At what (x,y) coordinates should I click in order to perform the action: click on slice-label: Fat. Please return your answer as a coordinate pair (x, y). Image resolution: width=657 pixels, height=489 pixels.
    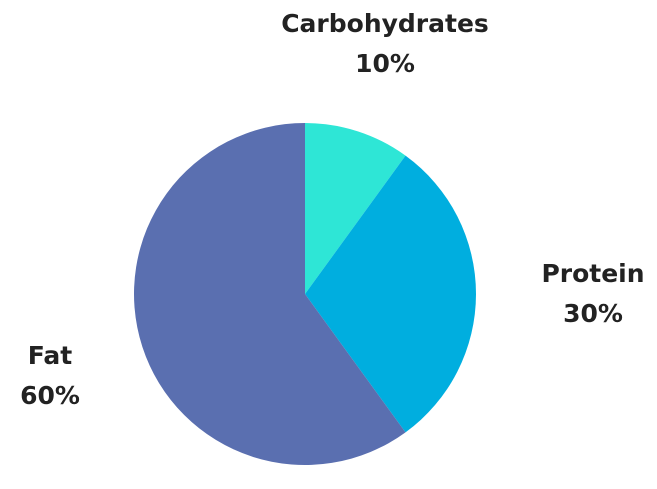
    Looking at the image, I should click on (50, 355).